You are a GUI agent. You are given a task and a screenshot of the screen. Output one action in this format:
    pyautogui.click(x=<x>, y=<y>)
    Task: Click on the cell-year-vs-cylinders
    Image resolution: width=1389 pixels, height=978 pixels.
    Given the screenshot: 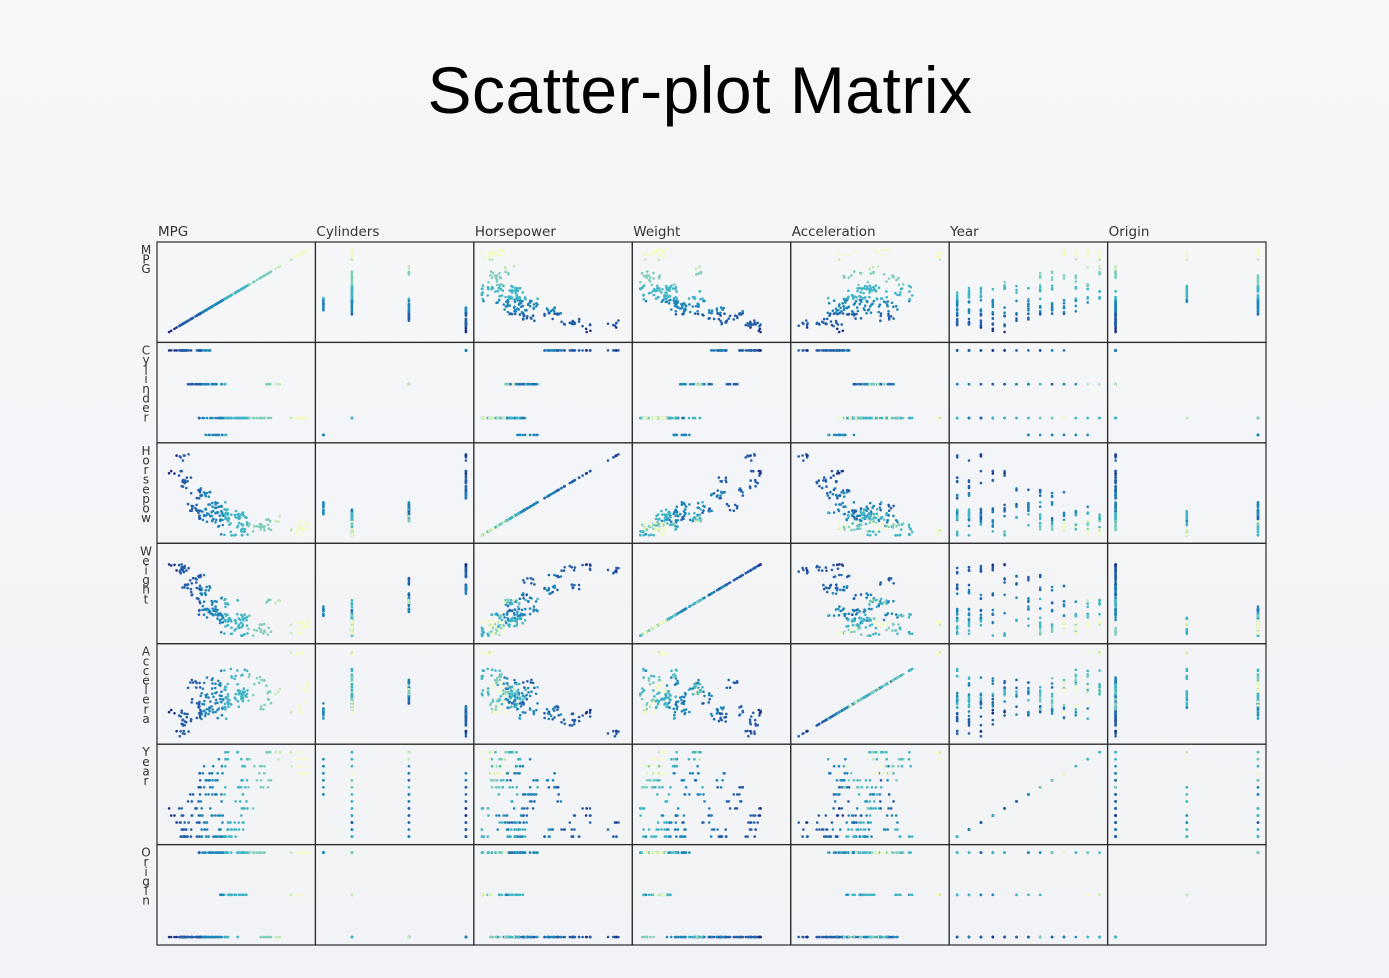 What is the action you would take?
    pyautogui.click(x=394, y=794)
    